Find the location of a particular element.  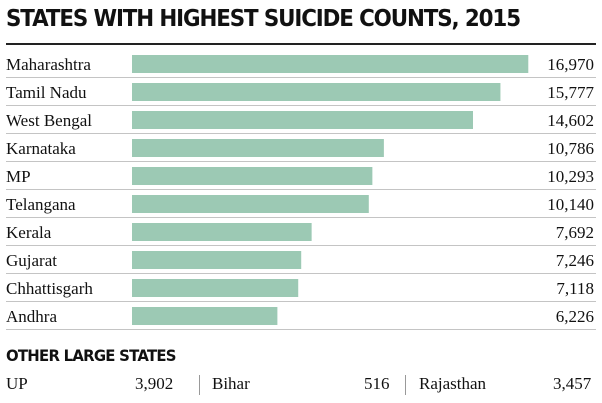

other-state-rajasthan-label: Rajasthan is located at coordinates (453, 383).